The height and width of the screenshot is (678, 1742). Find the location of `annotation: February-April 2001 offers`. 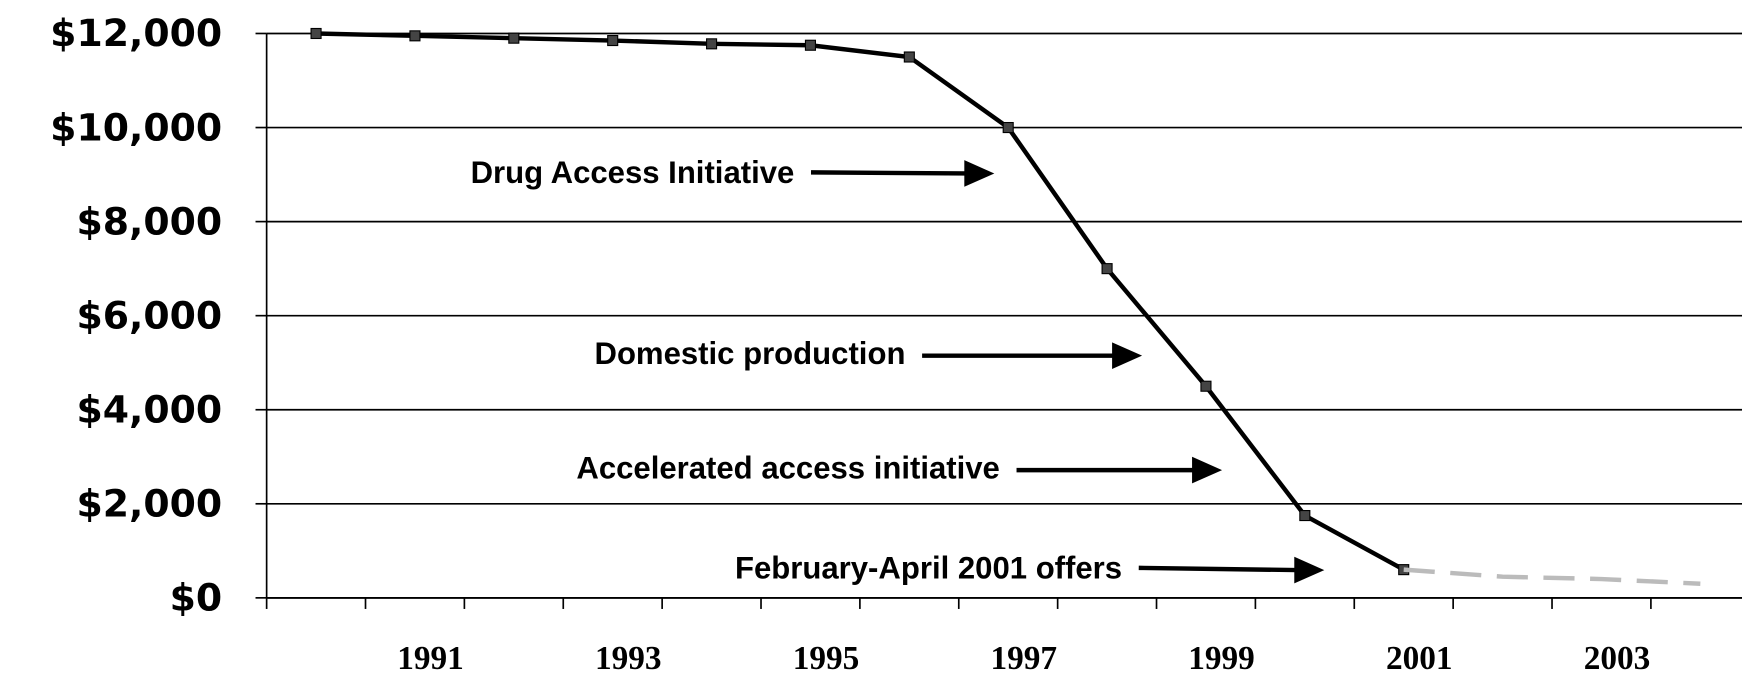

annotation: February-April 2001 offers is located at coordinates (928, 567).